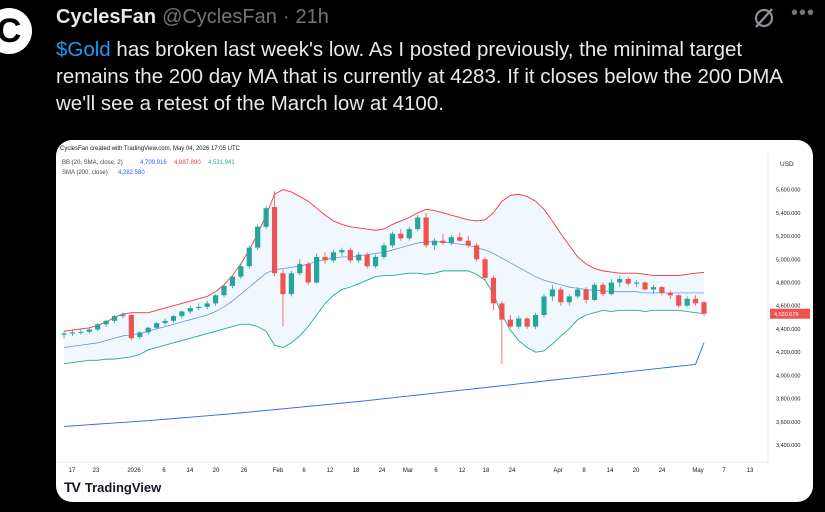 Image resolution: width=825 pixels, height=512 pixels. What do you see at coordinates (584, 471) in the screenshot?
I see `x-tick-label: 8` at bounding box center [584, 471].